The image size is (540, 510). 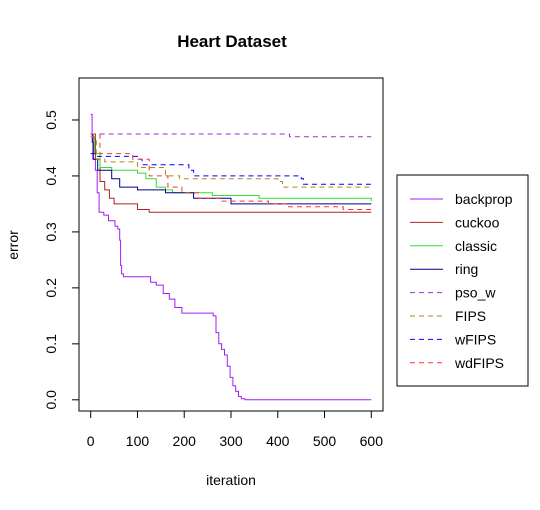 I want to click on y-tick-label: 0.4, so click(x=51, y=176).